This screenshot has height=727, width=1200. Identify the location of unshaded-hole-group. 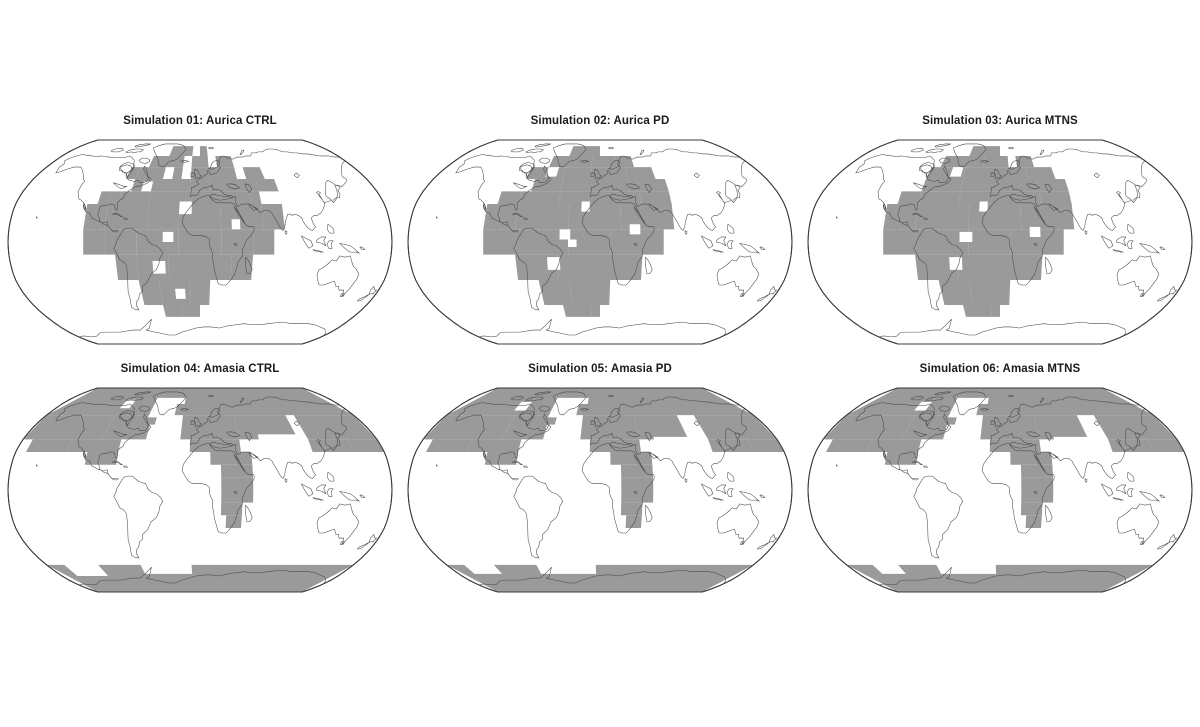
(191, 240).